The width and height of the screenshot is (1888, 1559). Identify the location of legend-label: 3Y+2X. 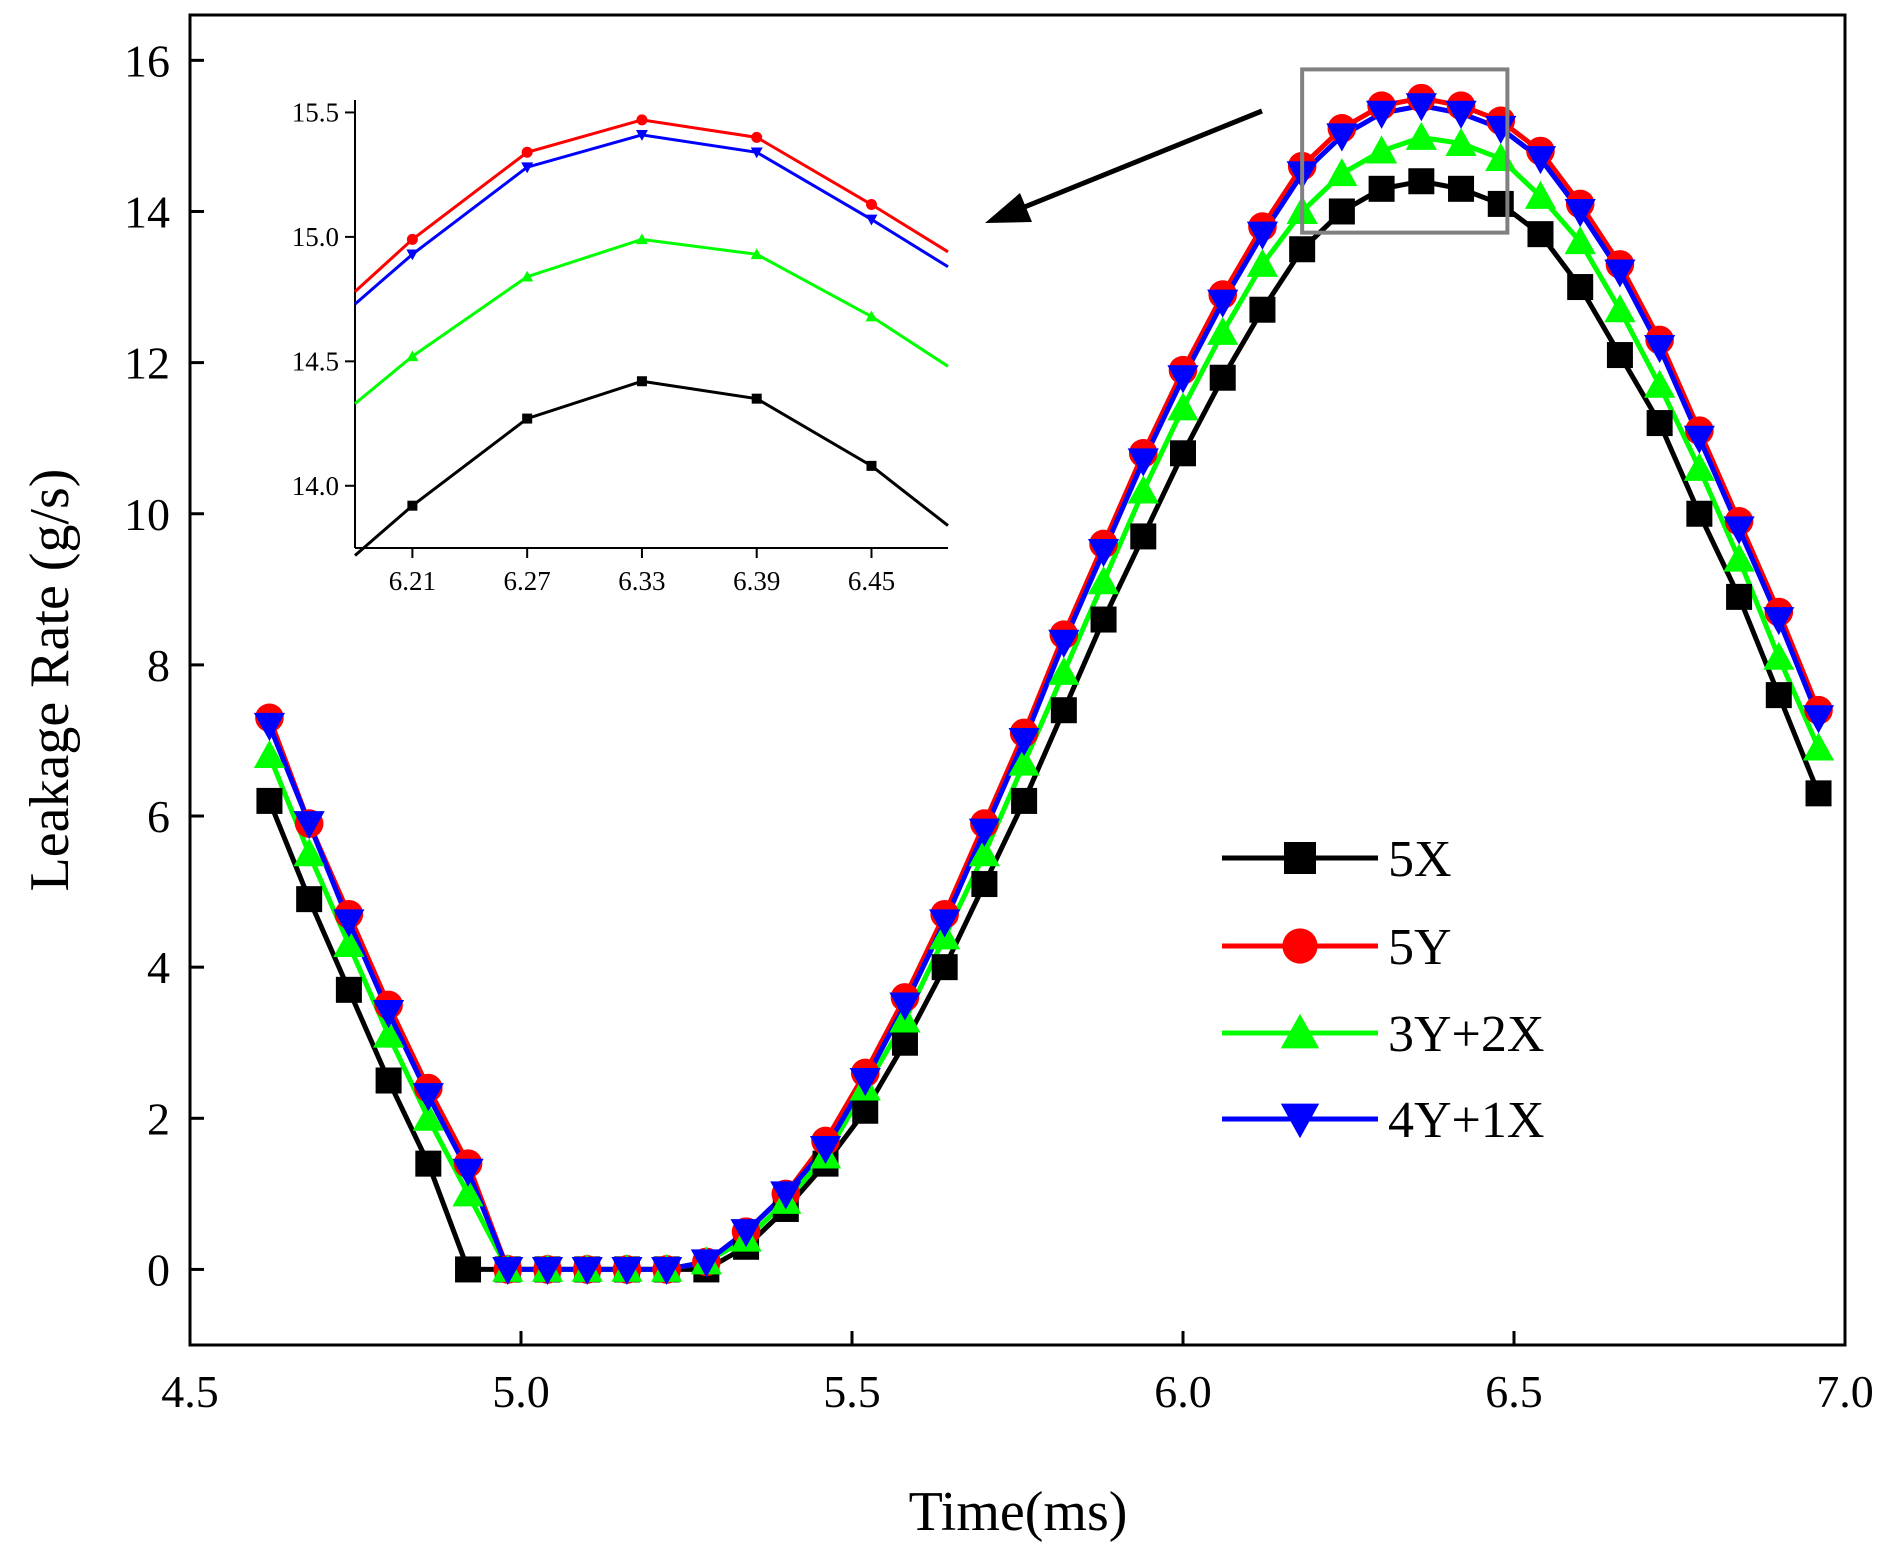
(1466, 1034).